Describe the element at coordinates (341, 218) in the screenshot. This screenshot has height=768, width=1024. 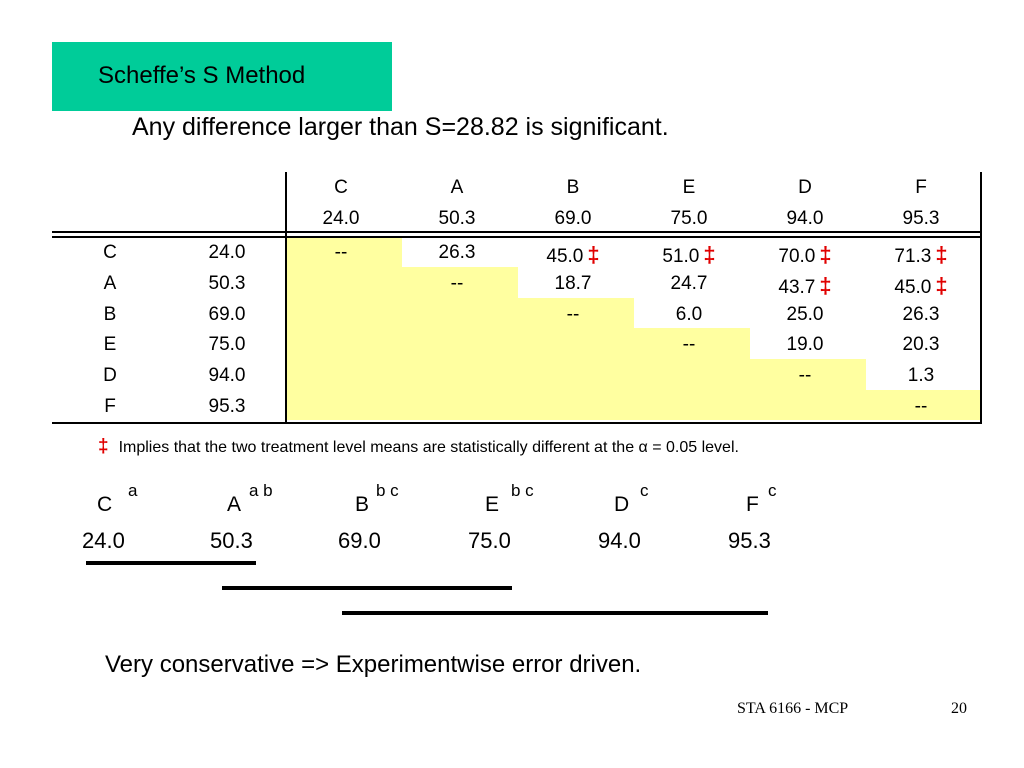
I see `col-mean-C: 24.0` at that location.